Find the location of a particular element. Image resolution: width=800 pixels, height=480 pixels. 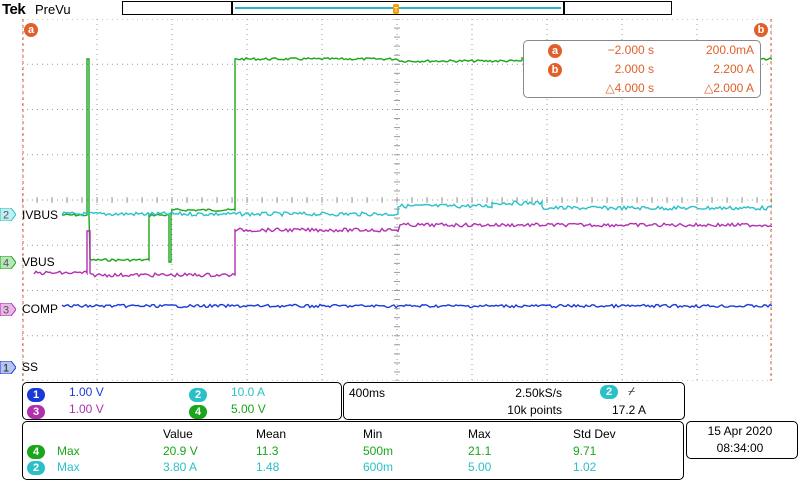

col-header-max: Max is located at coordinates (479, 434).